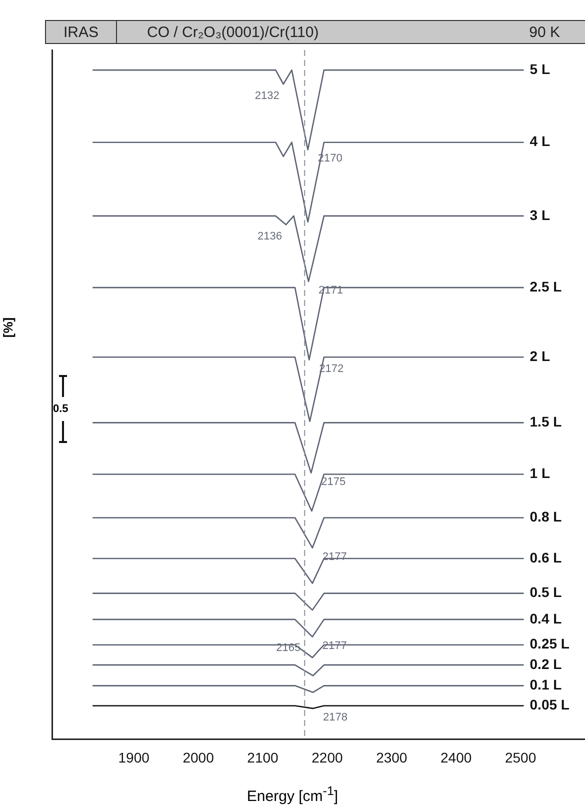  What do you see at coordinates (327, 757) in the screenshot?
I see `x-tick-label: 2200` at bounding box center [327, 757].